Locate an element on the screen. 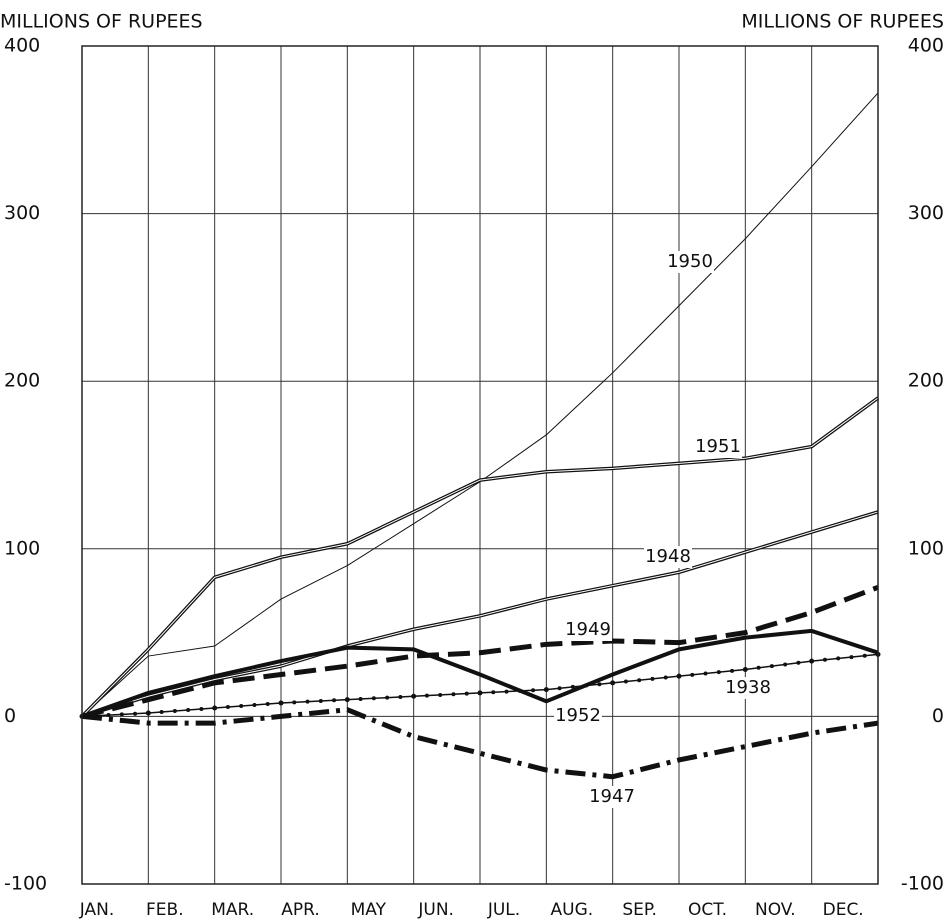 Image resolution: width=948 pixels, height=924 pixels. series-label: 1952 is located at coordinates (578, 715).